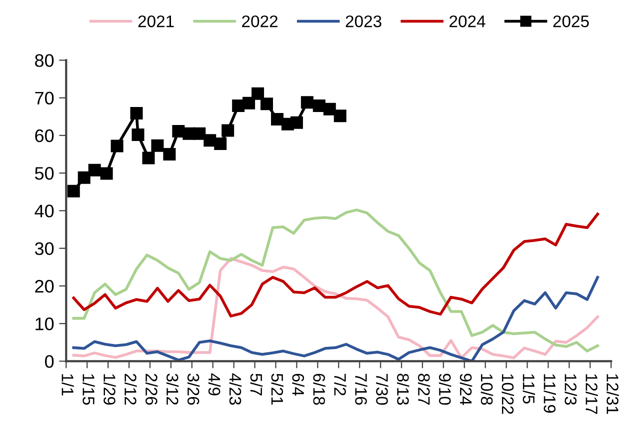  I want to click on x-tick-label: 8/13, so click(403, 389).